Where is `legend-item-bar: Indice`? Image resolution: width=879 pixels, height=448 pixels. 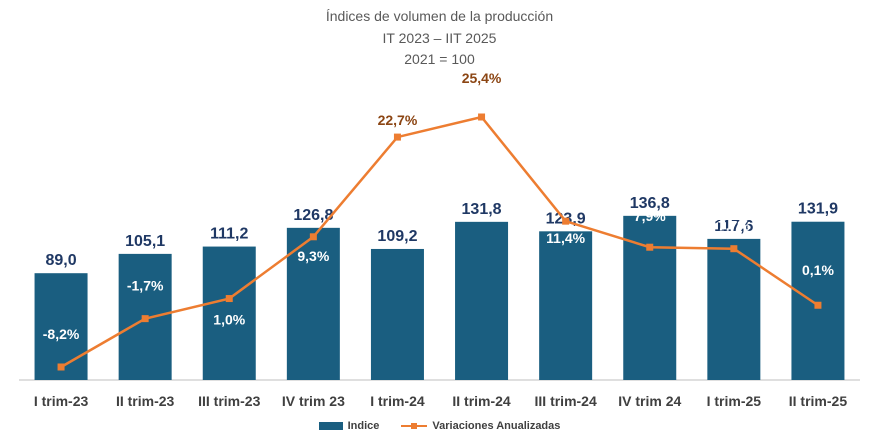 legend-item-bar: Indice is located at coordinates (349, 426).